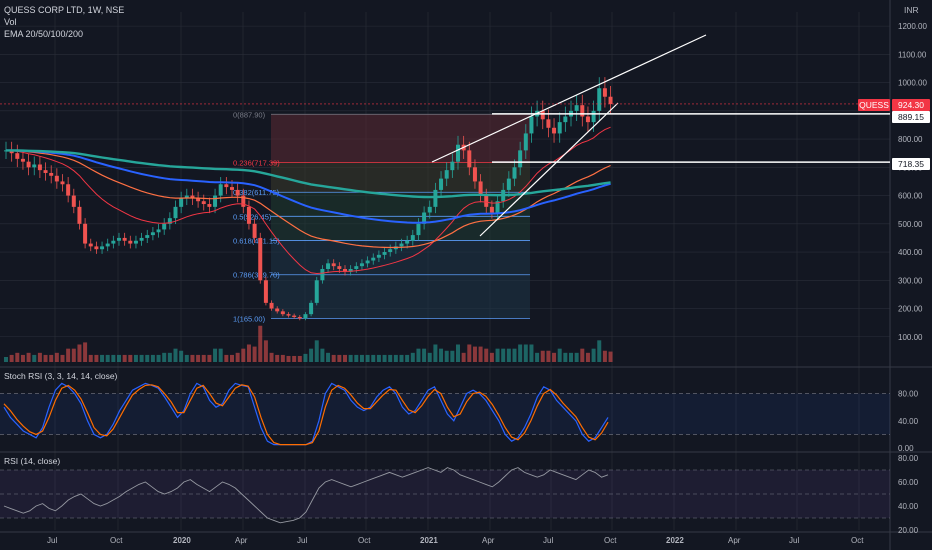 The image size is (932, 550). Describe the element at coordinates (908, 421) in the screenshot. I see `stoch-tick-label: 40.00` at that location.